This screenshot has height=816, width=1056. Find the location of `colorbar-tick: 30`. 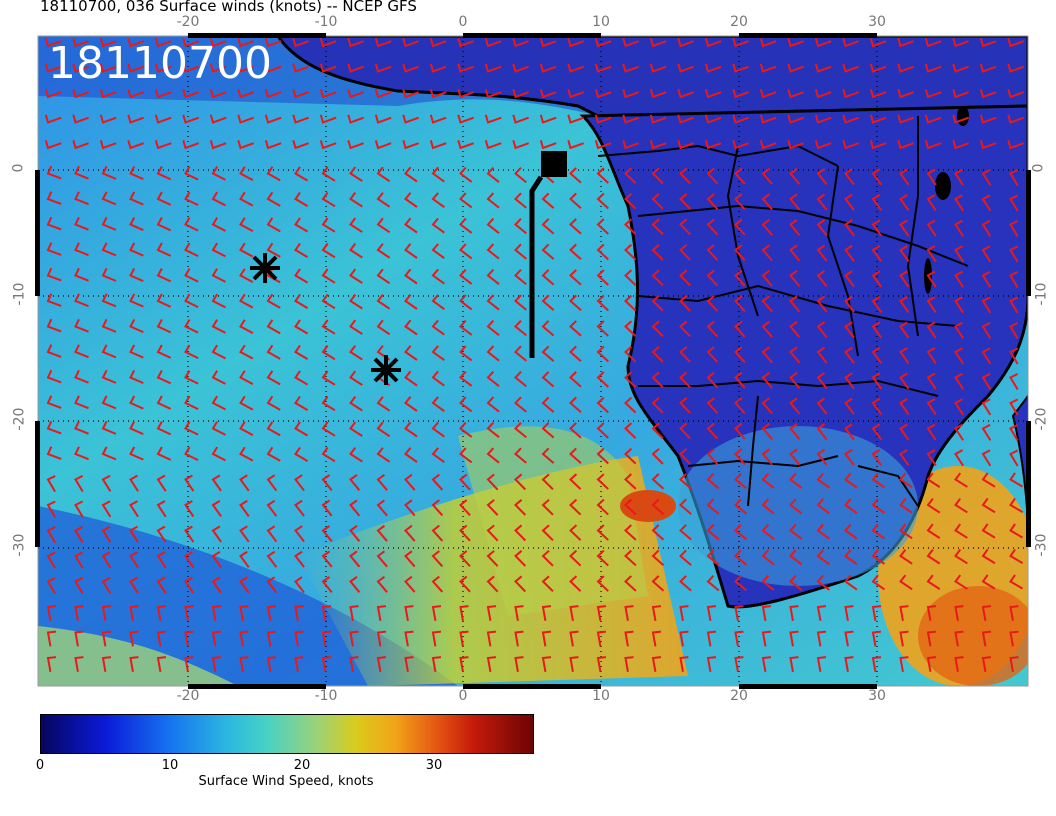

colorbar-tick: 30 is located at coordinates (434, 765).